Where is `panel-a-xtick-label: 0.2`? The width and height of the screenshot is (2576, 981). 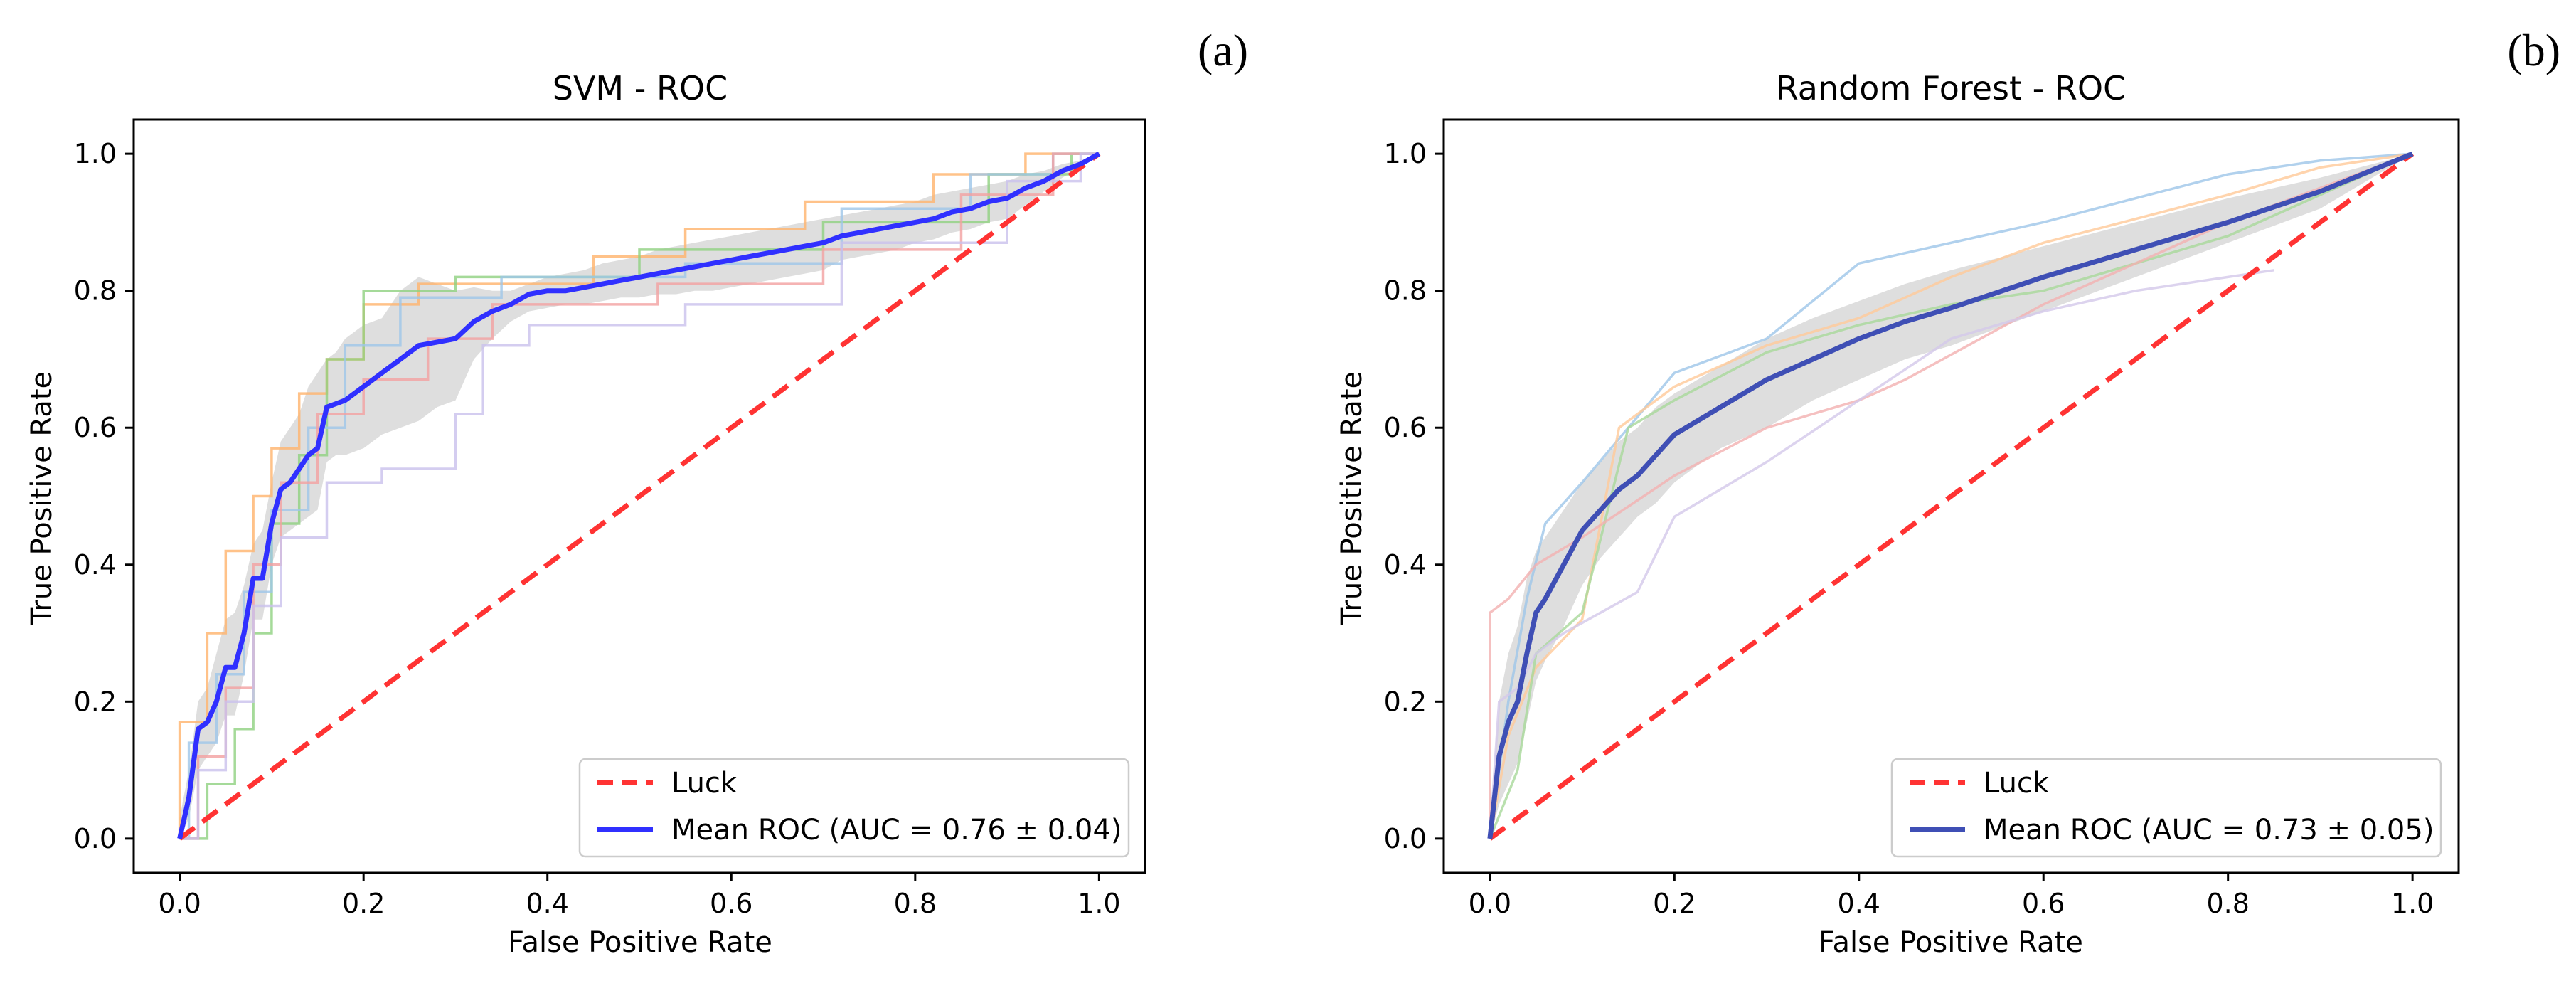 panel-a-xtick-label: 0.2 is located at coordinates (363, 903).